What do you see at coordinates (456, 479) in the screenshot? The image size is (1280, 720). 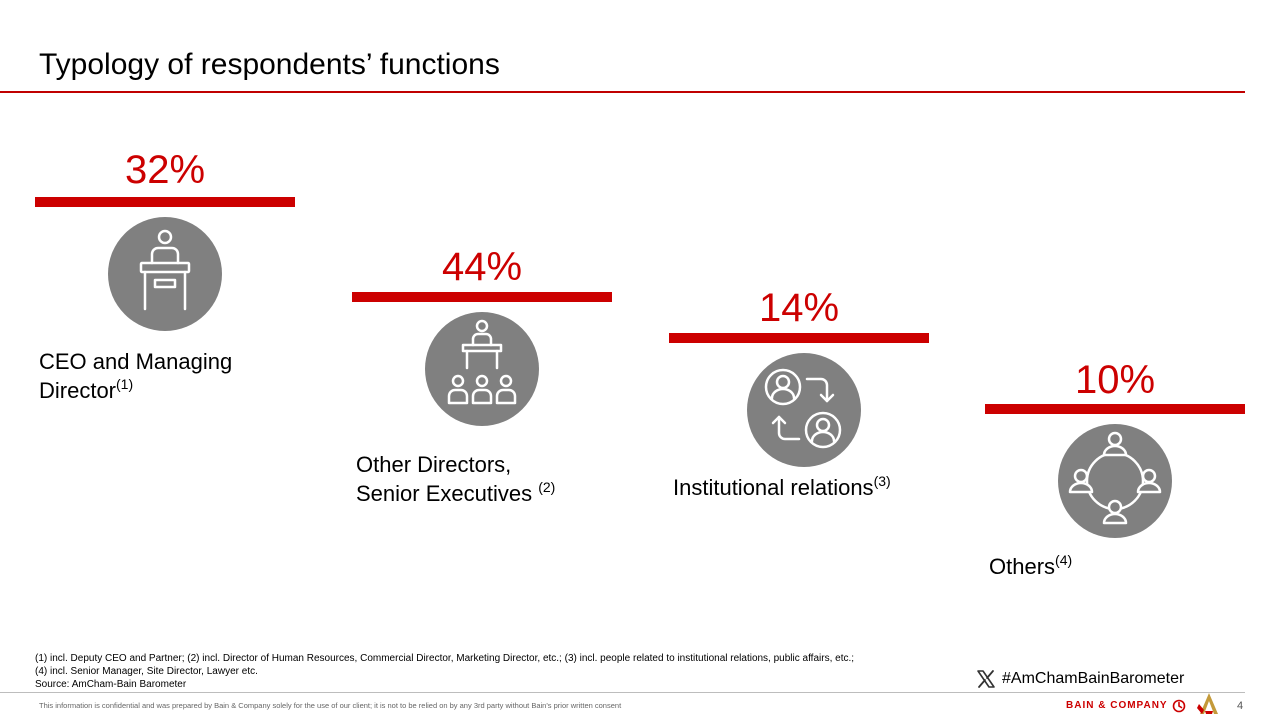 I see `label-other-directors: Other Directors, Senior Executives (2)` at bounding box center [456, 479].